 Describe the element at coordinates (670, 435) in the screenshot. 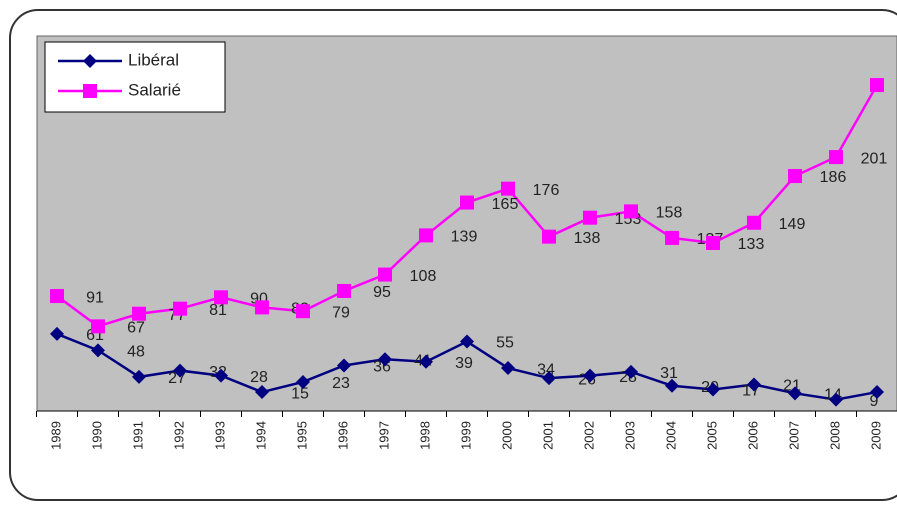

I see `x-tick-label: 2004` at that location.